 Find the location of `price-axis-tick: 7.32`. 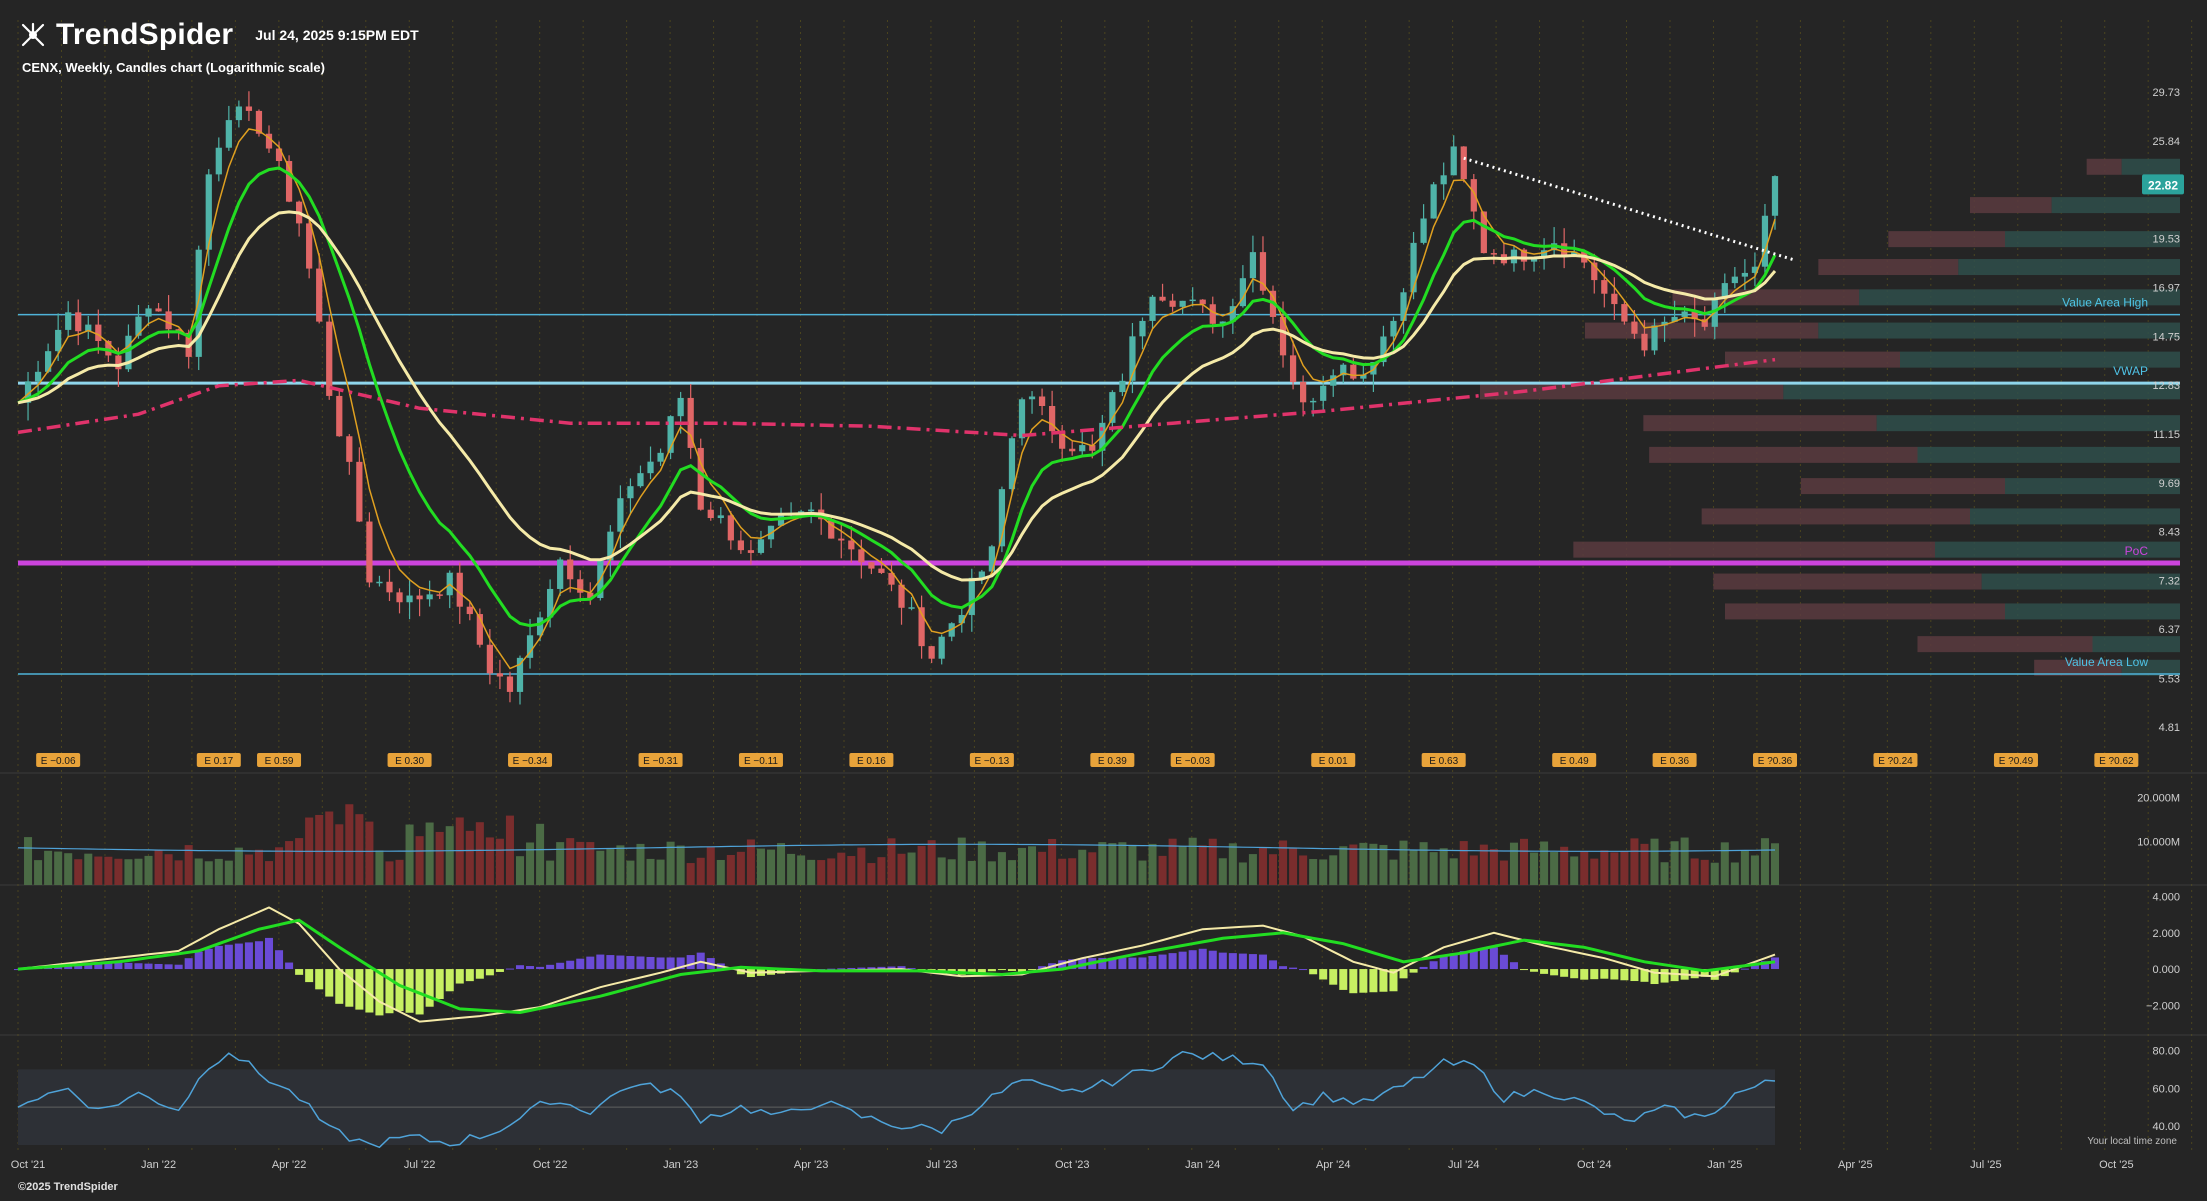

price-axis-tick: 7.32 is located at coordinates (2169, 582).